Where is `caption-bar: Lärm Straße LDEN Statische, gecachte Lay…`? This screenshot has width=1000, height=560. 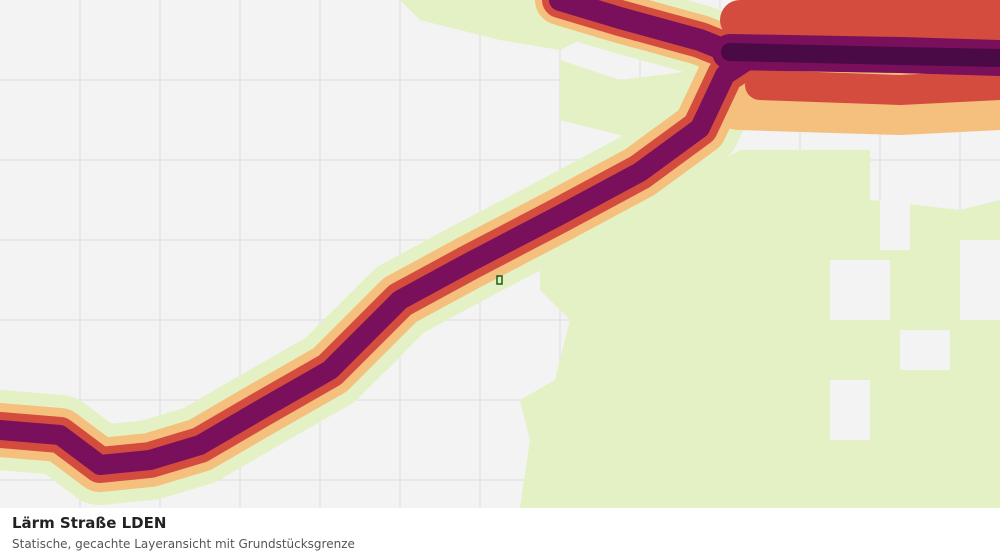
caption-bar: Lärm Straße LDEN Statische, gecachte Lay… is located at coordinates (500, 534).